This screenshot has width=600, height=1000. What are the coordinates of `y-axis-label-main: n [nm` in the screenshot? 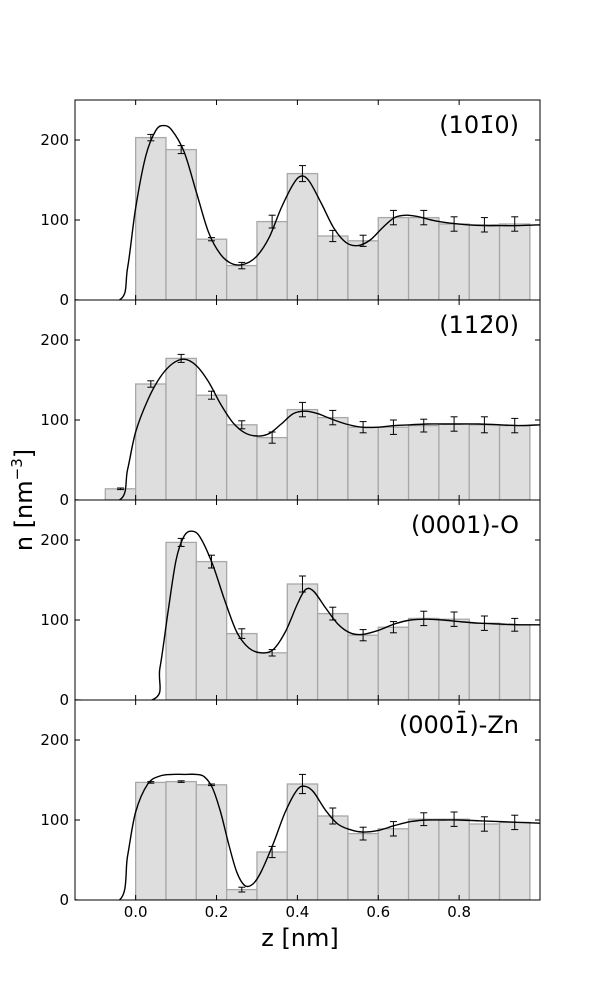 It's located at (24, 515).